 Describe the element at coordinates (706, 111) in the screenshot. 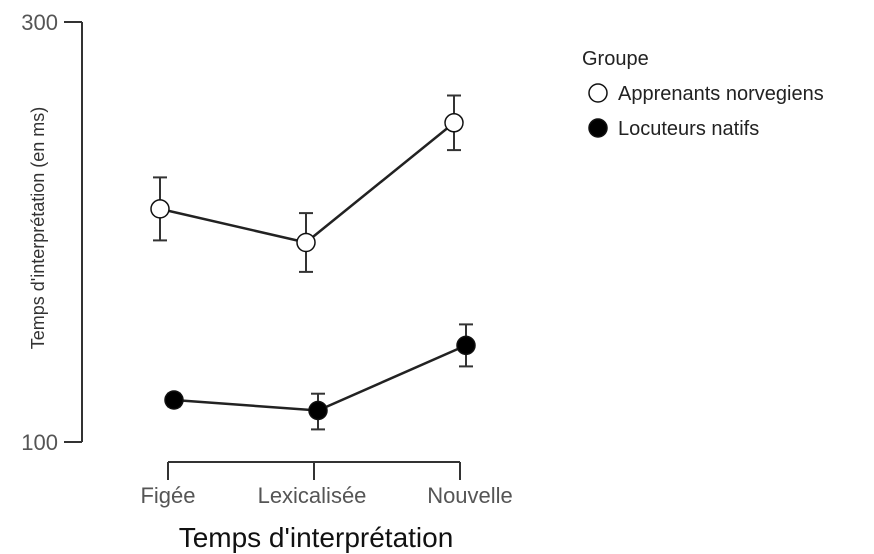

I see `legend-items: Apprenants norvegiens Locuteurs natifs` at that location.